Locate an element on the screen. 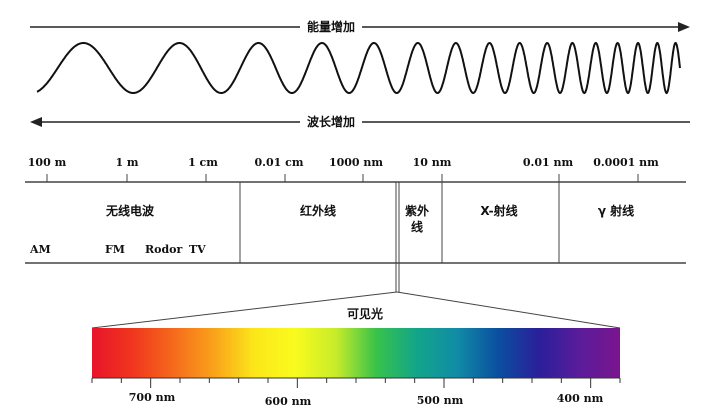 The image size is (720, 417). energy-increase-label: 能量增加 is located at coordinates (331, 26).